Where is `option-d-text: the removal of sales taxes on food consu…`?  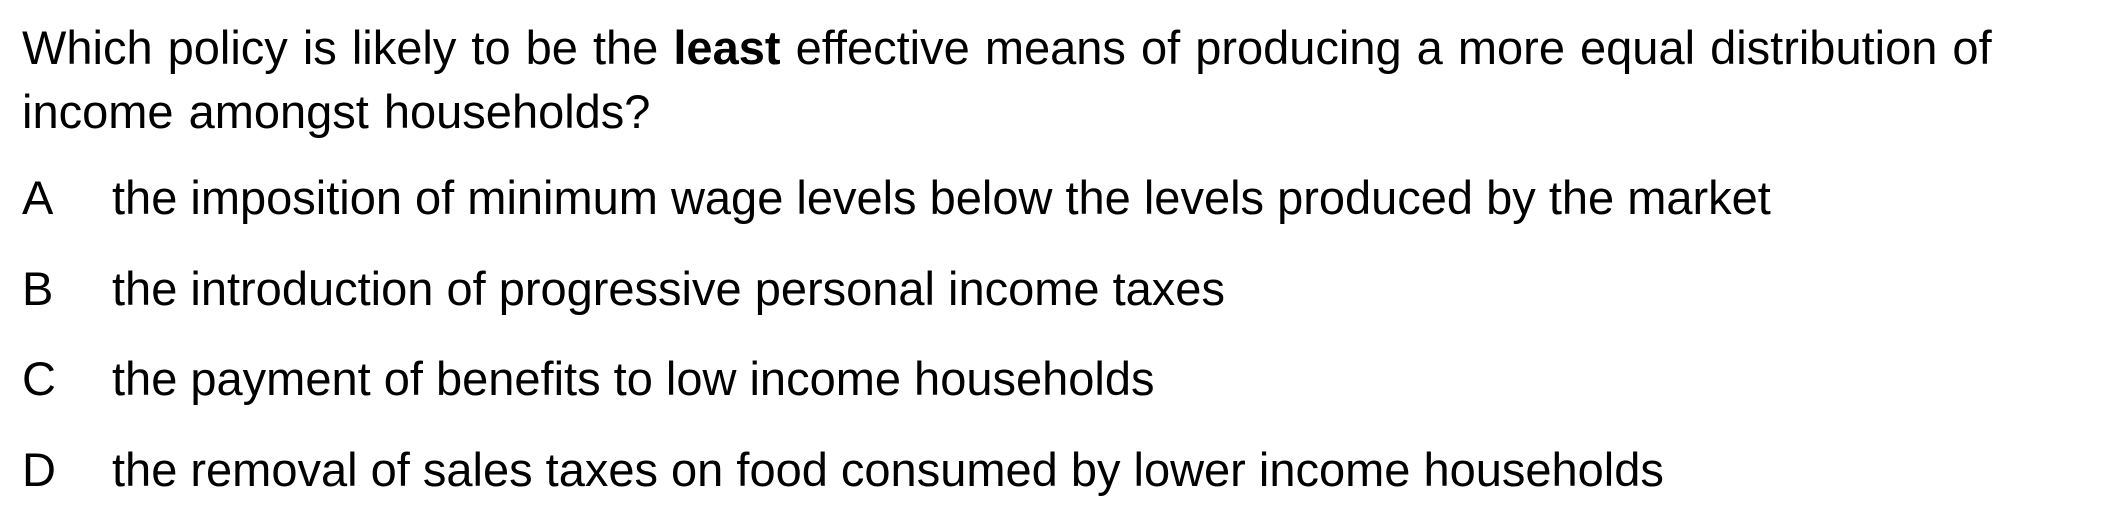 option-d-text: the removal of sales taxes on food consu… is located at coordinates (888, 469).